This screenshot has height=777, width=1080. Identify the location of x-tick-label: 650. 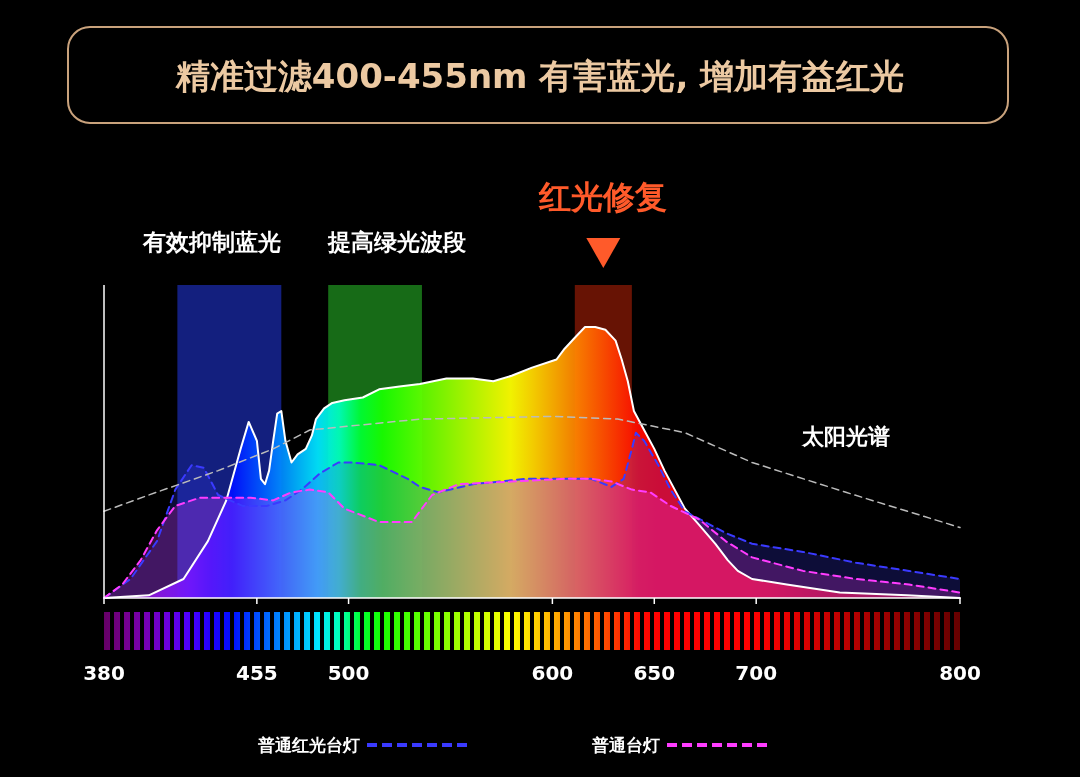
(654, 673).